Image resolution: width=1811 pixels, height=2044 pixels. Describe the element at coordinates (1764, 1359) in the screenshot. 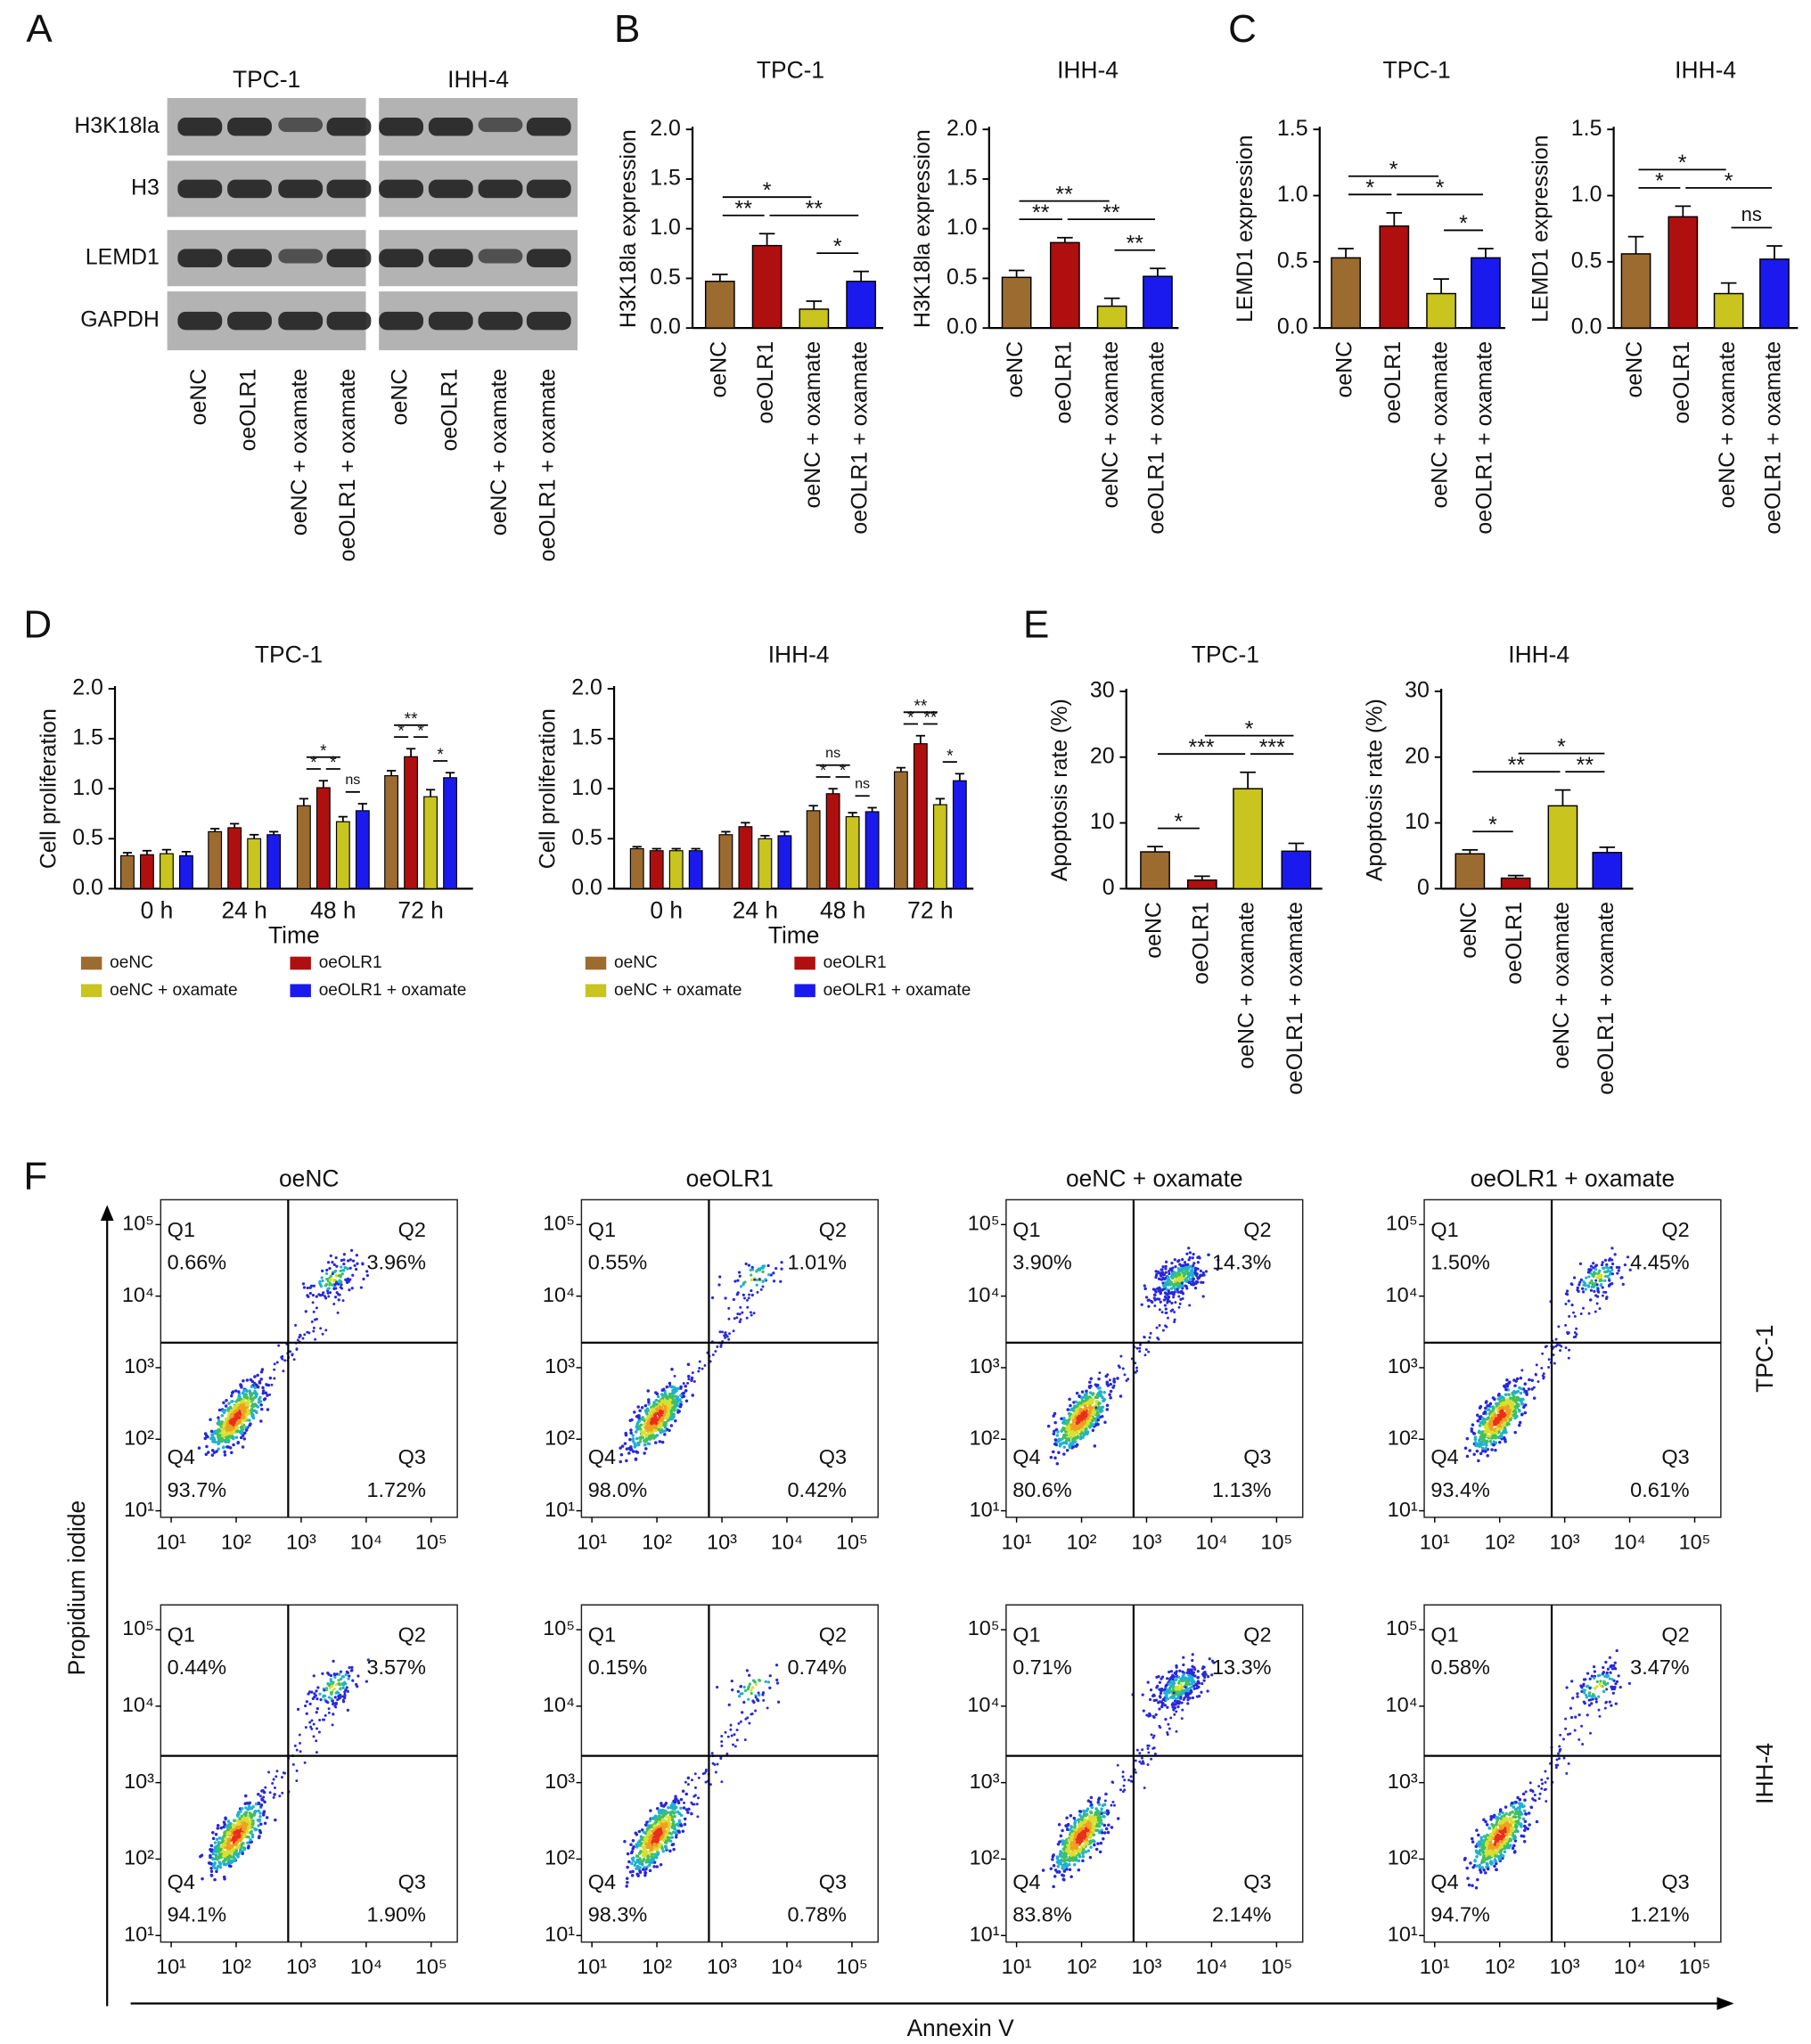

I see `row-label: TPC-1` at that location.